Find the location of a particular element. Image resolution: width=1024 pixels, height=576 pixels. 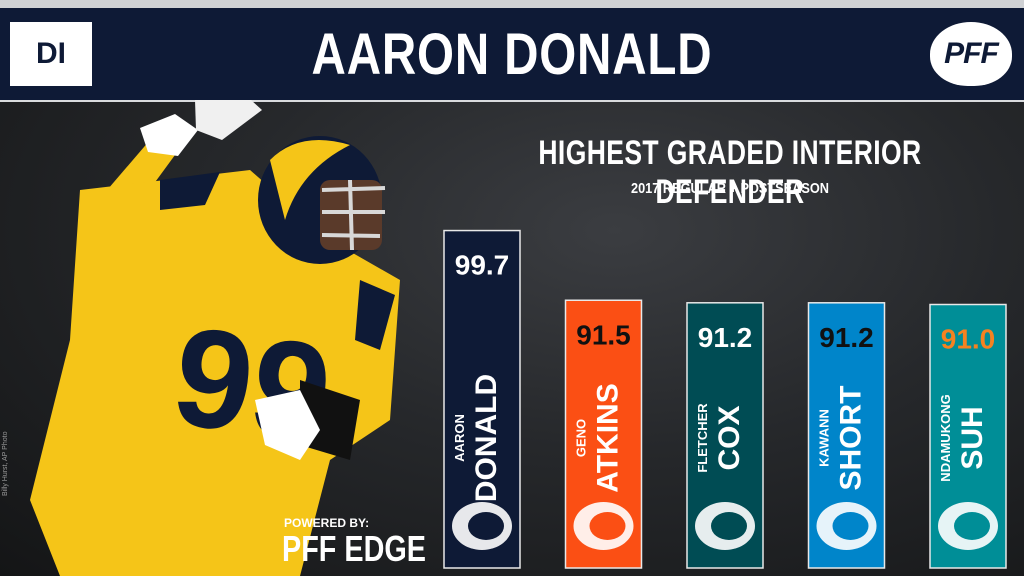

dolphin-icon is located at coordinates (968, 526).